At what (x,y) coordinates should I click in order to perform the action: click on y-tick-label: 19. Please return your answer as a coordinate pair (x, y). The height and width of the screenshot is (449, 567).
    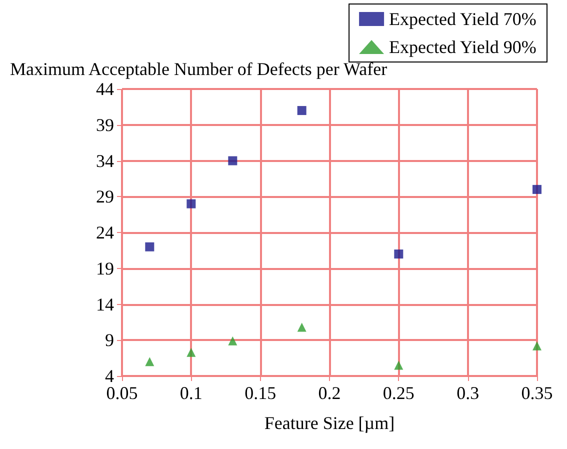
    Looking at the image, I should click on (105, 268).